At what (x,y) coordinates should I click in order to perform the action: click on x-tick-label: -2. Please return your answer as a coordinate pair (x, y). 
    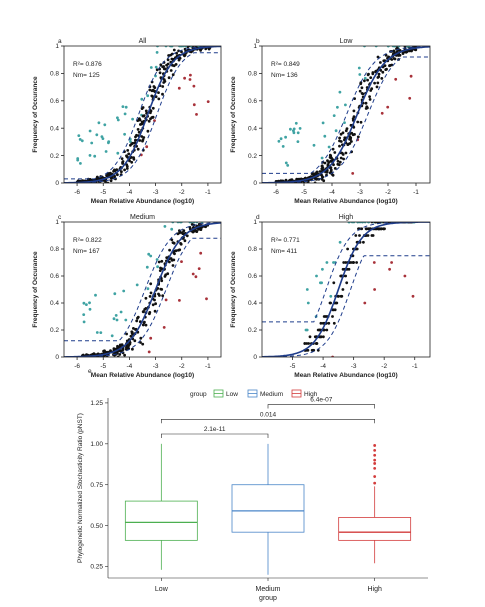
    Looking at the image, I should click on (182, 366).